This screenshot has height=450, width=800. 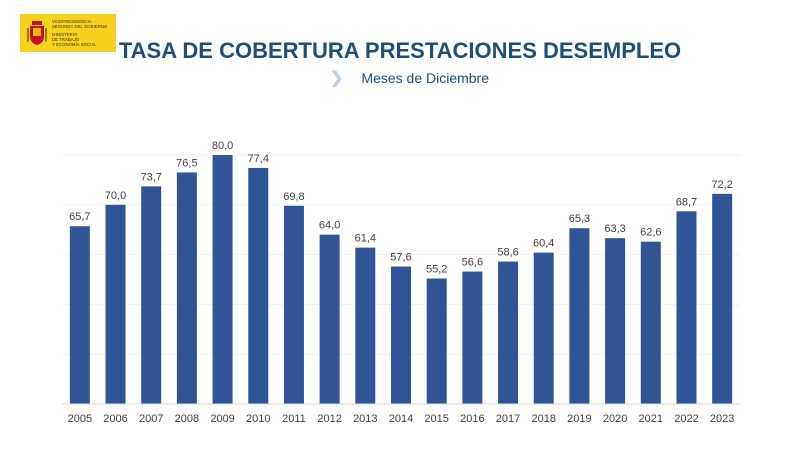 I want to click on value-label: 57,6, so click(x=400, y=258).